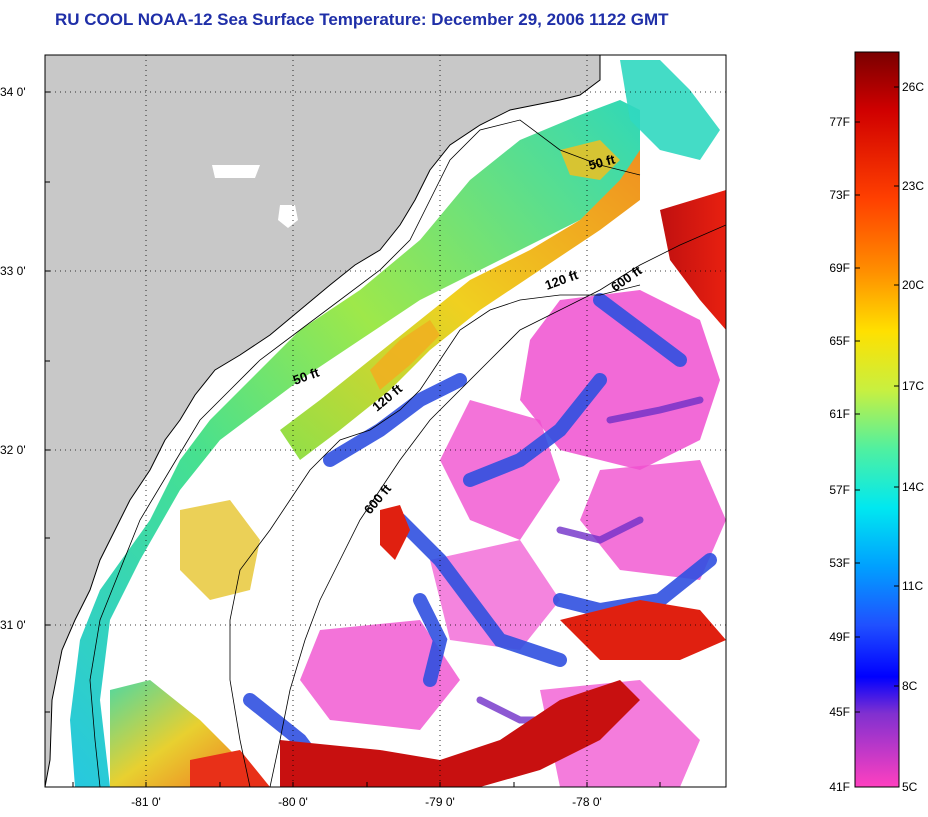 The image size is (928, 817). I want to click on lon-label: -79 0', so click(440, 802).